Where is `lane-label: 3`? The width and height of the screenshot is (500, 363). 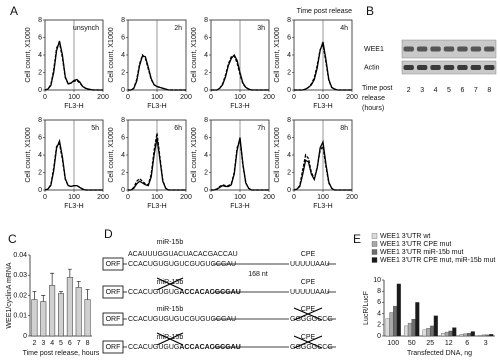
lane-label: 3 is located at coordinates (422, 90).